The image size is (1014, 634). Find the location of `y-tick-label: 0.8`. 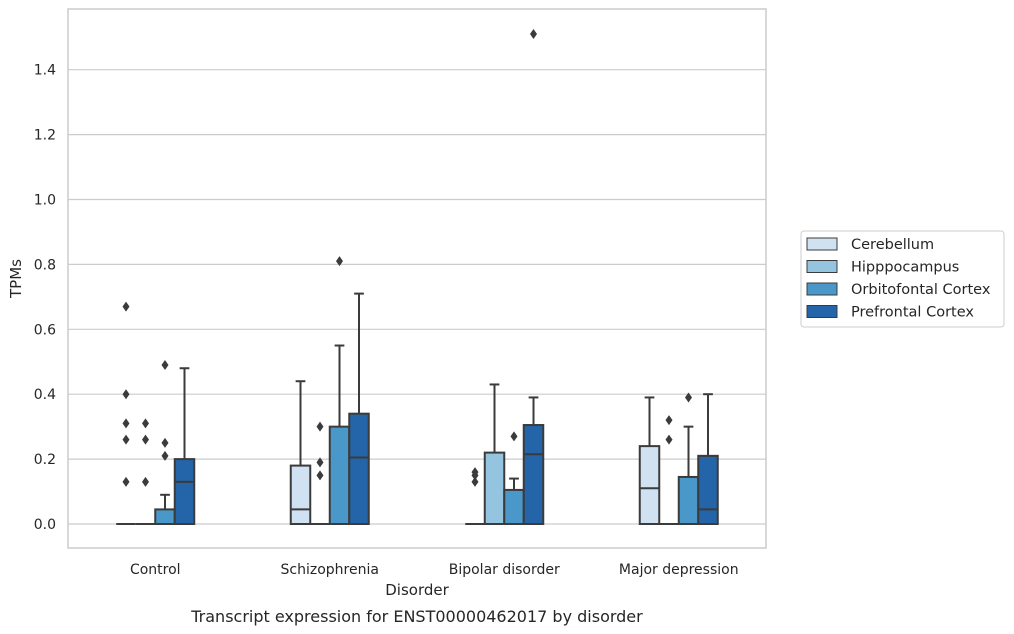

y-tick-label: 0.8 is located at coordinates (45, 265).